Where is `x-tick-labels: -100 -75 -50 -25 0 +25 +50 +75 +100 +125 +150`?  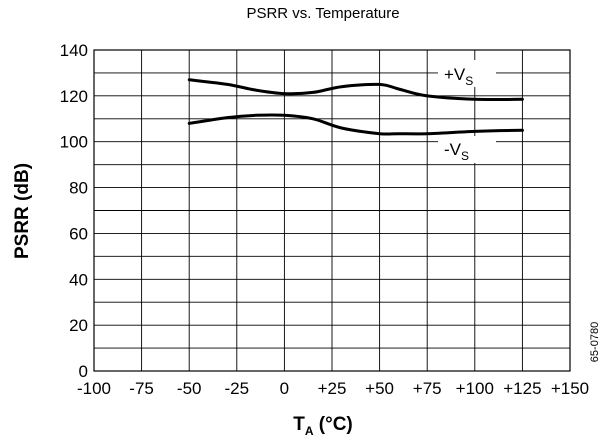
x-tick-labels: -100 -75 -50 -25 0 +25 +50 +75 +100 +125 +150 is located at coordinates (333, 388).